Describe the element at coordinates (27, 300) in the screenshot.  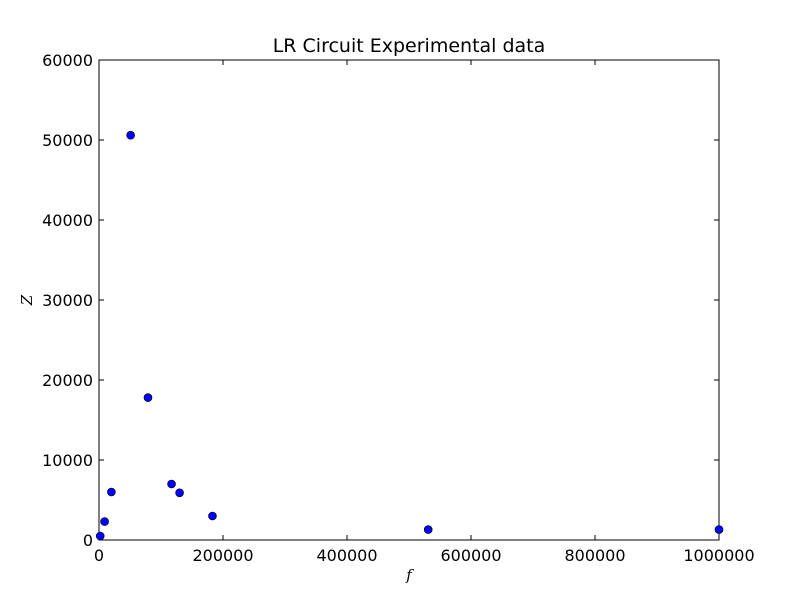
I see `y-axis-label: Z` at that location.